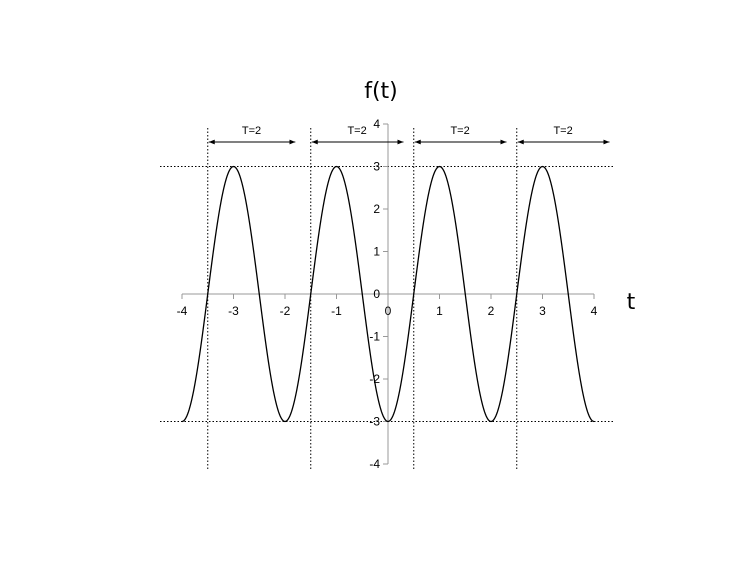  What do you see at coordinates (182, 311) in the screenshot?
I see `x-tick-label: -4` at bounding box center [182, 311].